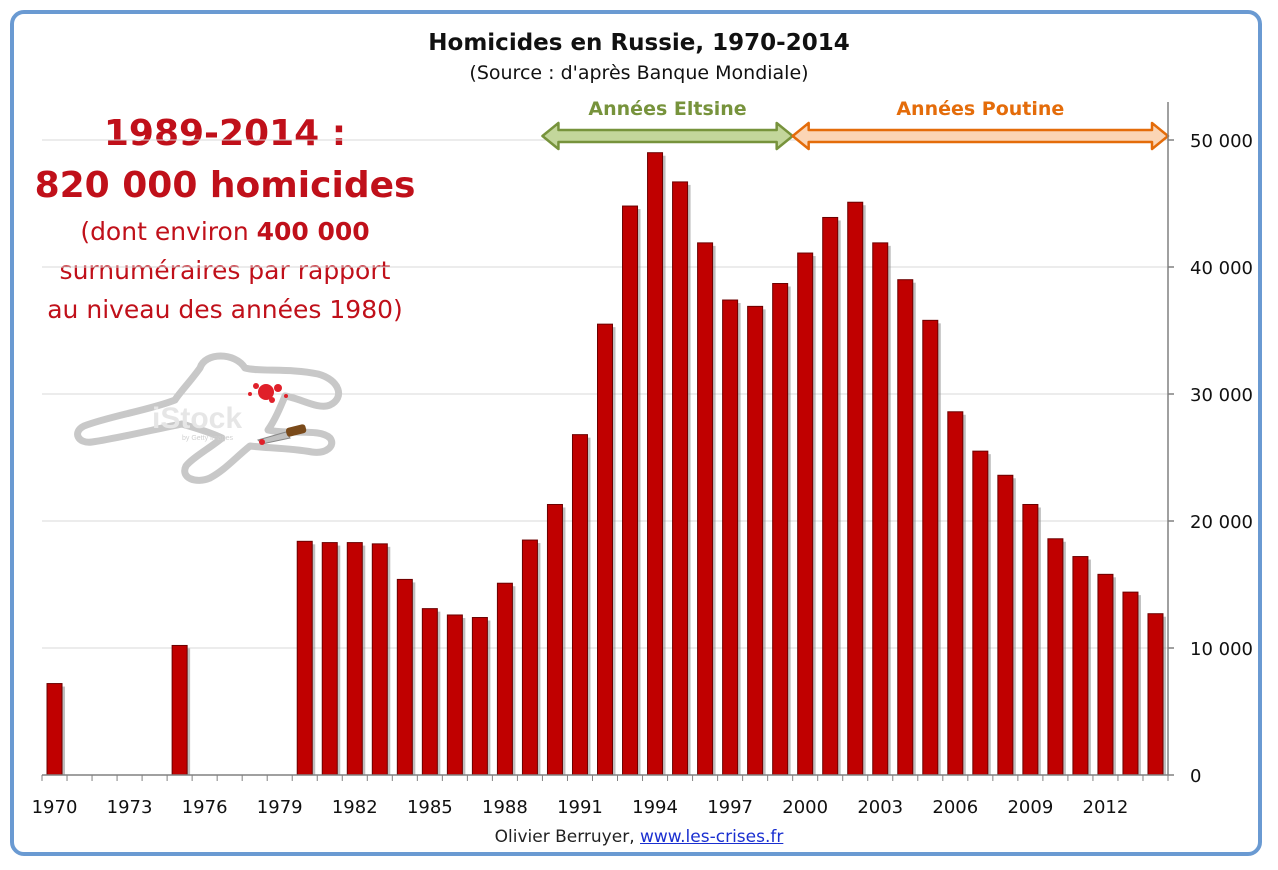 This screenshot has width=1278, height=870. What do you see at coordinates (655, 807) in the screenshot?
I see `x-tick-label: 1994` at bounding box center [655, 807].